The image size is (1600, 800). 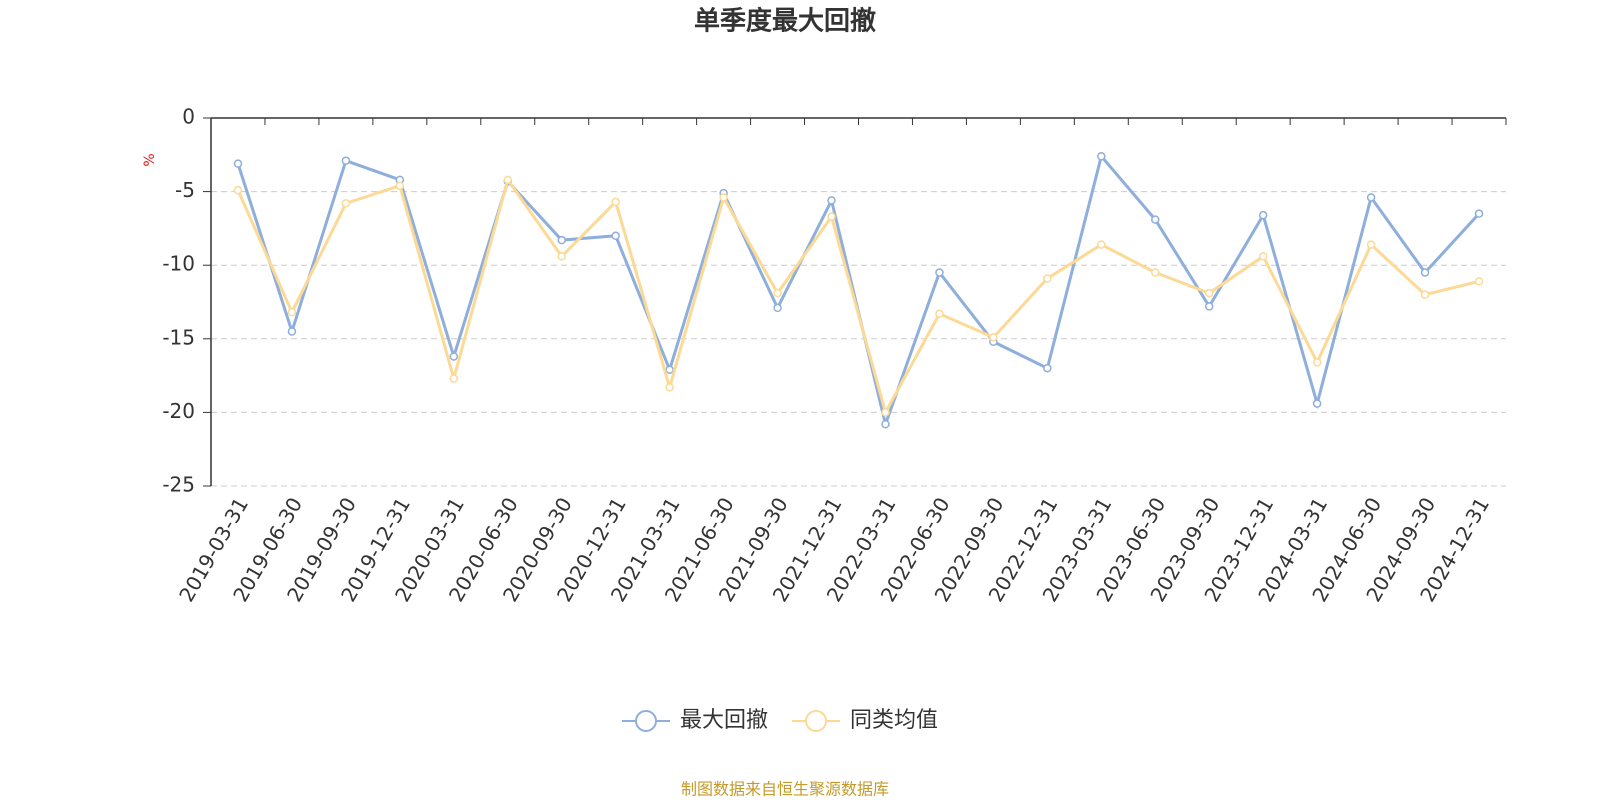 What do you see at coordinates (150, 159) in the screenshot?
I see `y-axis-label: %` at bounding box center [150, 159].